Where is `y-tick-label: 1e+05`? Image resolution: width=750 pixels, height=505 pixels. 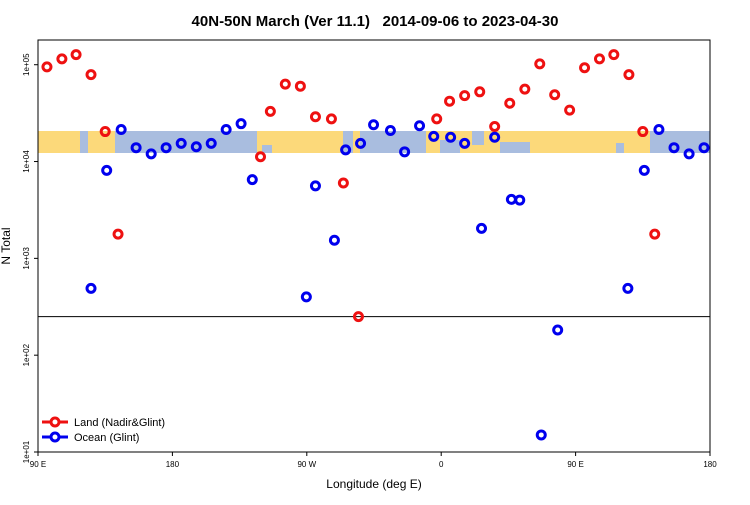
y-tick-label: 1e+05 is located at coordinates (26, 64).